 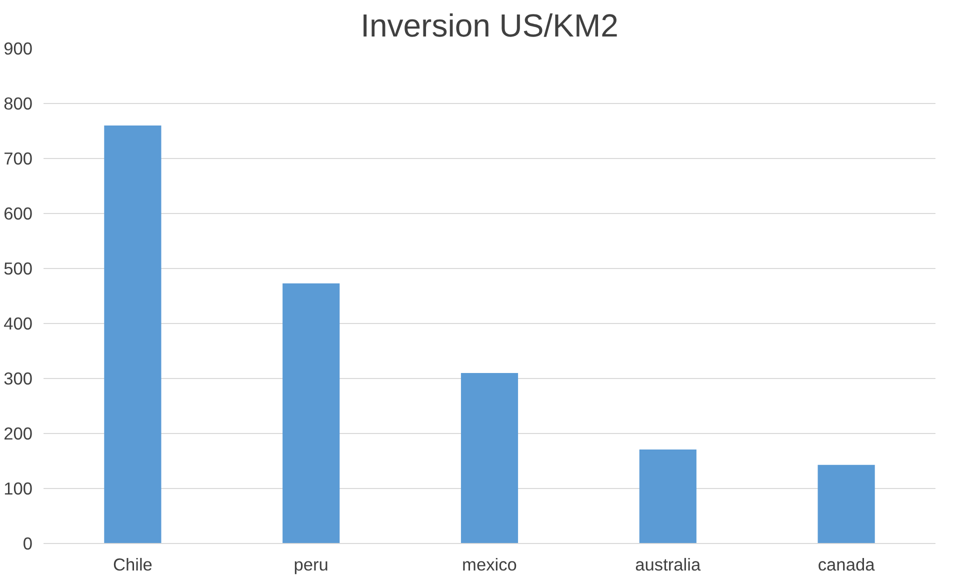 I want to click on x-tick-label: canada, so click(x=847, y=564).